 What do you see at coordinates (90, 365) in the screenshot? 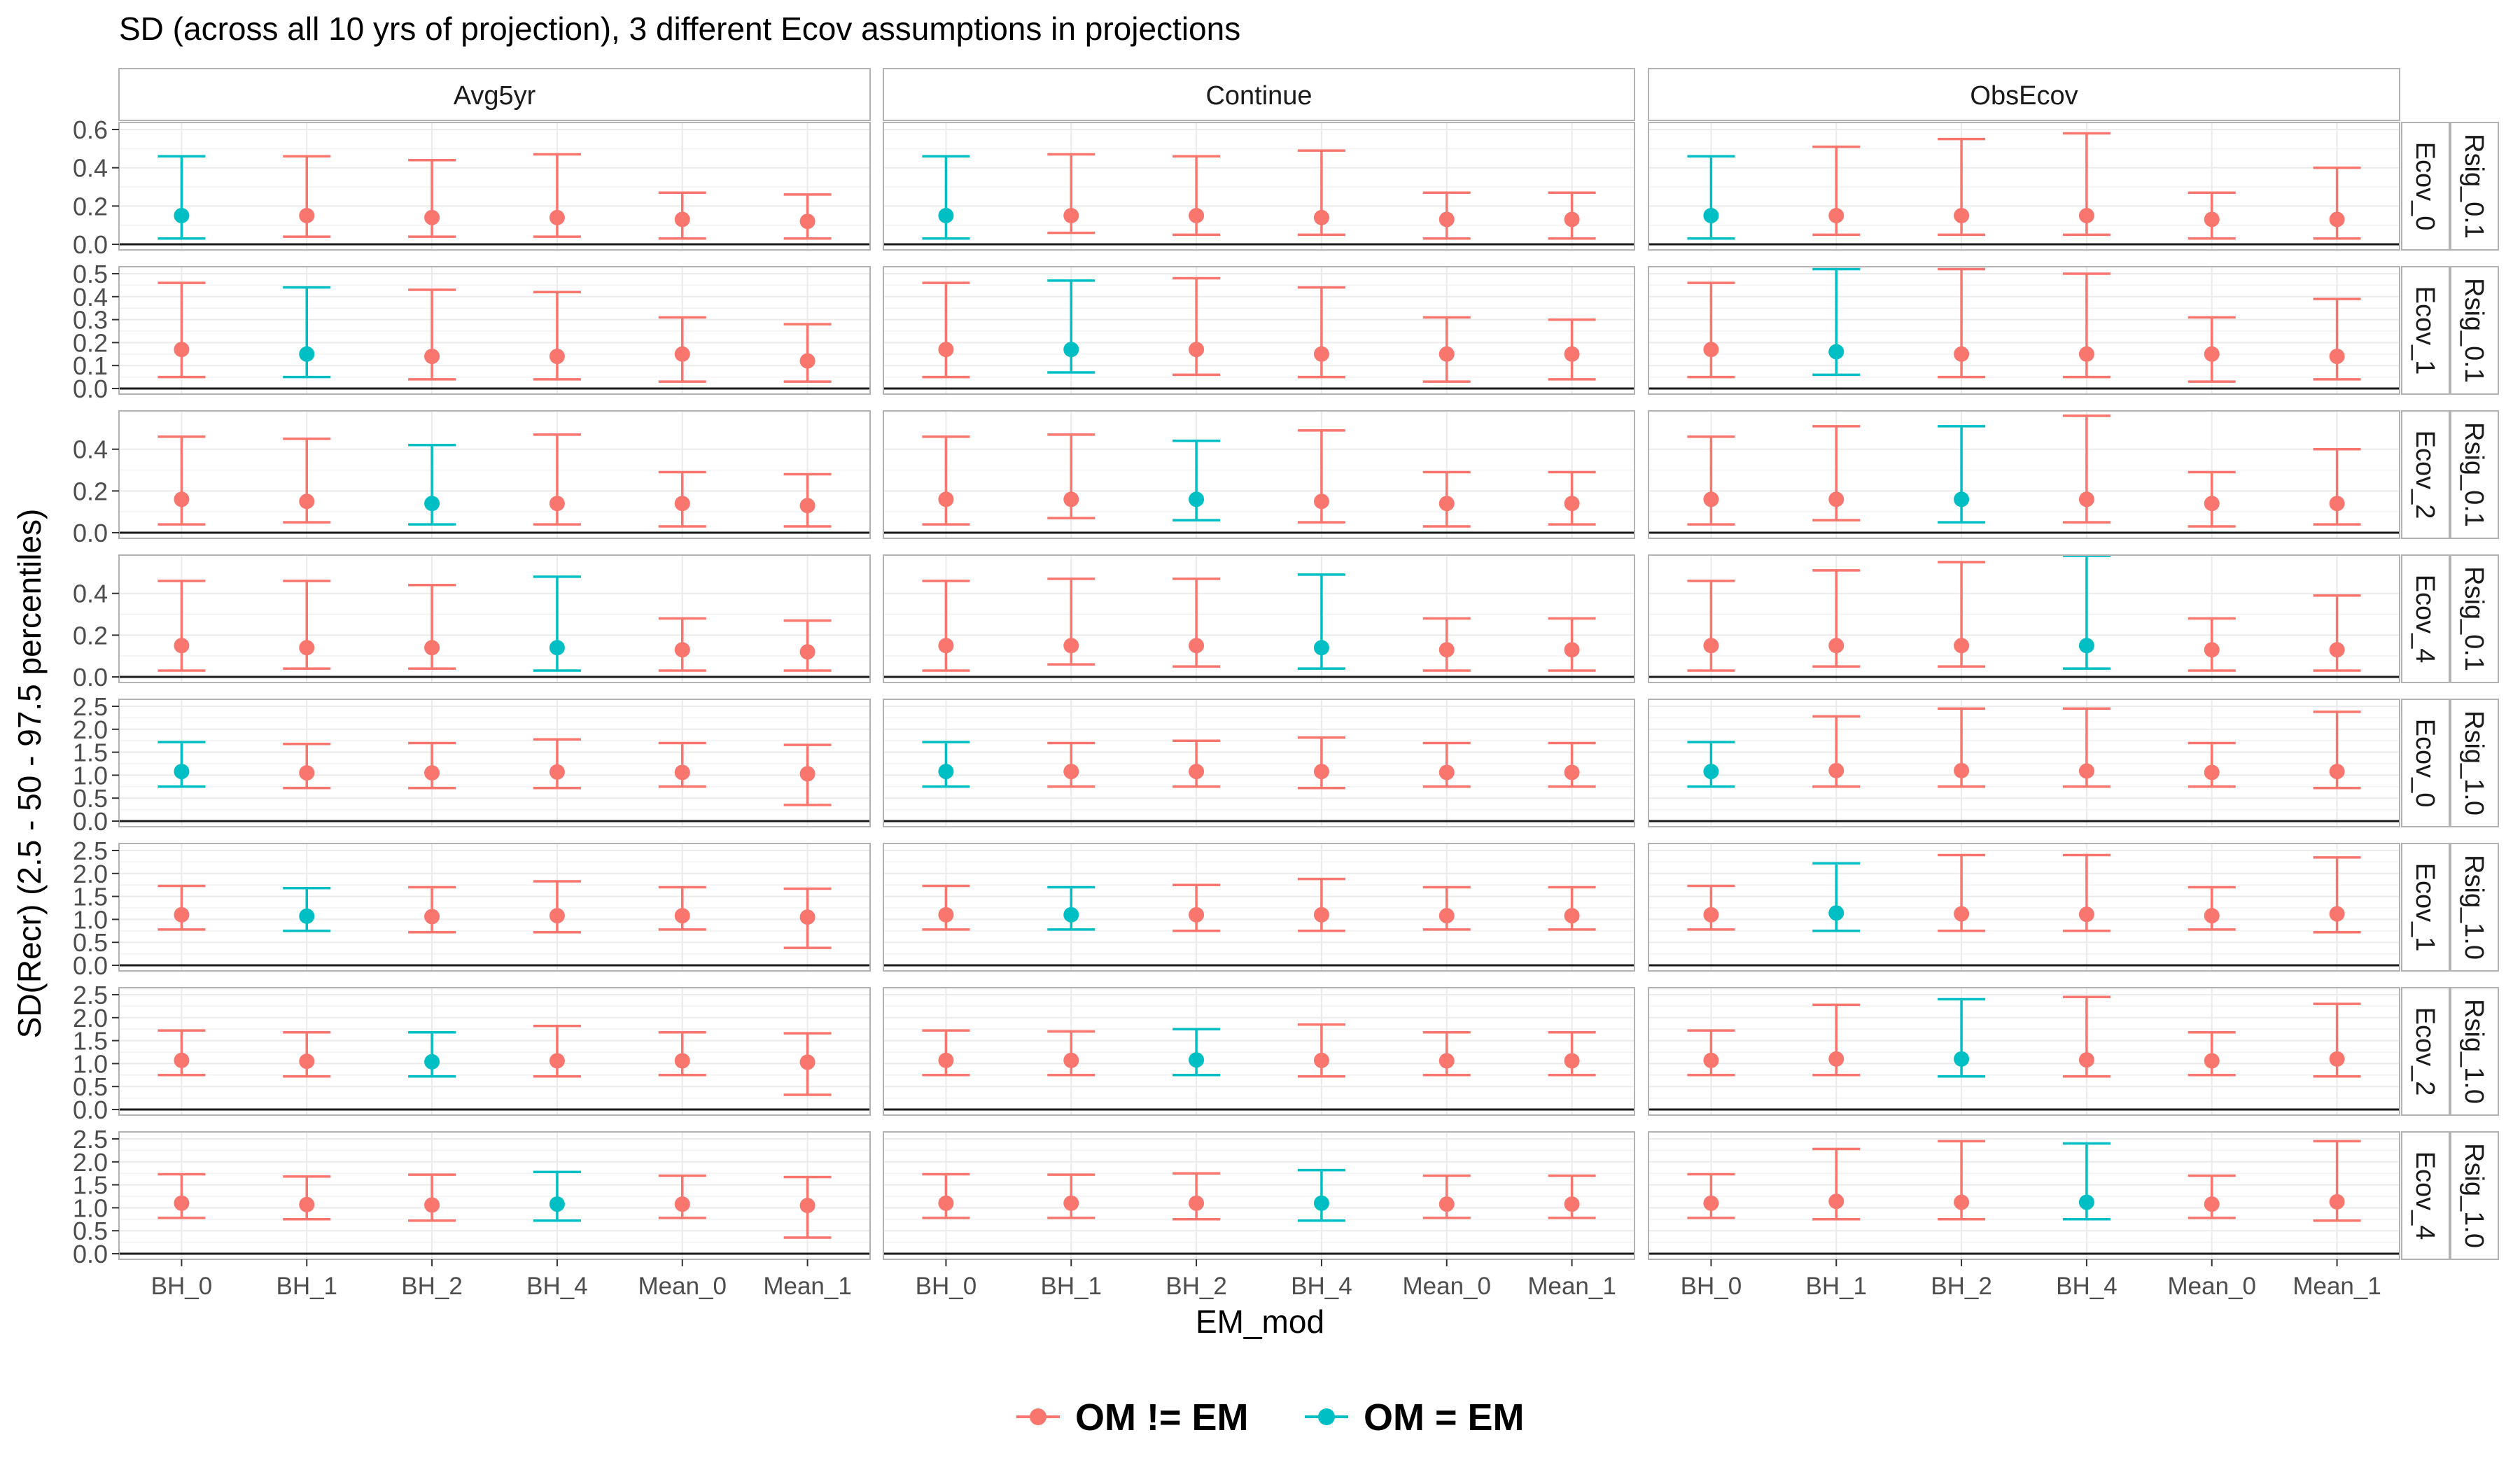
I see `y-tick-label: 0.1` at bounding box center [90, 365].